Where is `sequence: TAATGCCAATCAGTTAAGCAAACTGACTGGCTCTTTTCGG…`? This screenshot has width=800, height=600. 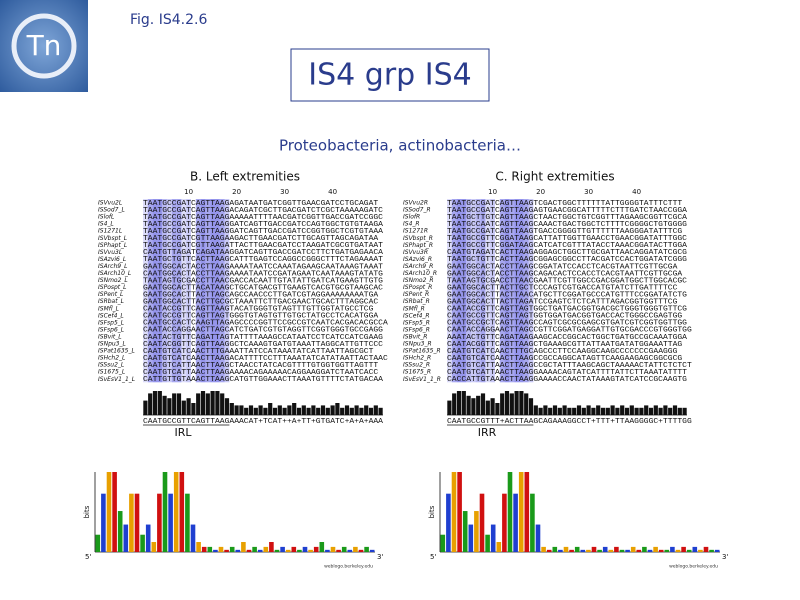 sequence: TAATGCCAATCAGTTAAGCAAACTGACTGGCTCTTTTCGG… is located at coordinates (567, 225).